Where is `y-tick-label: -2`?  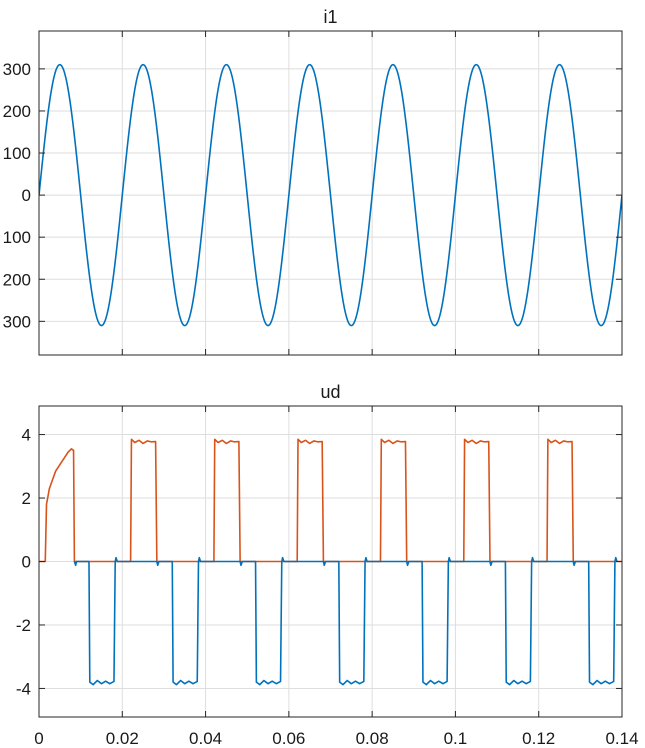
y-tick-label: -2 is located at coordinates (23, 625).